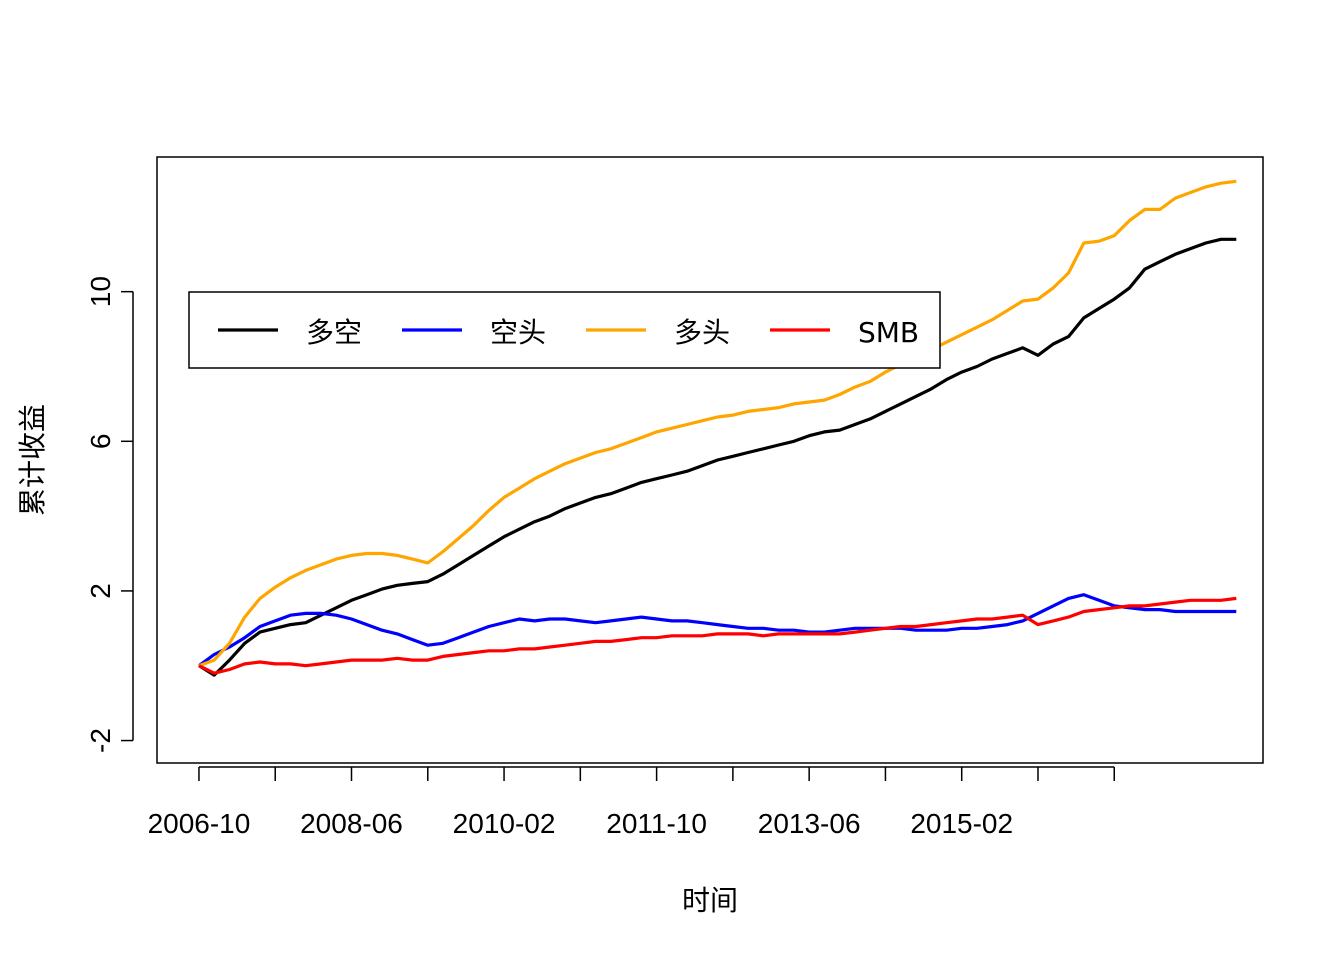  I want to click on y-axis-title: 累计收益, so click(32, 460).